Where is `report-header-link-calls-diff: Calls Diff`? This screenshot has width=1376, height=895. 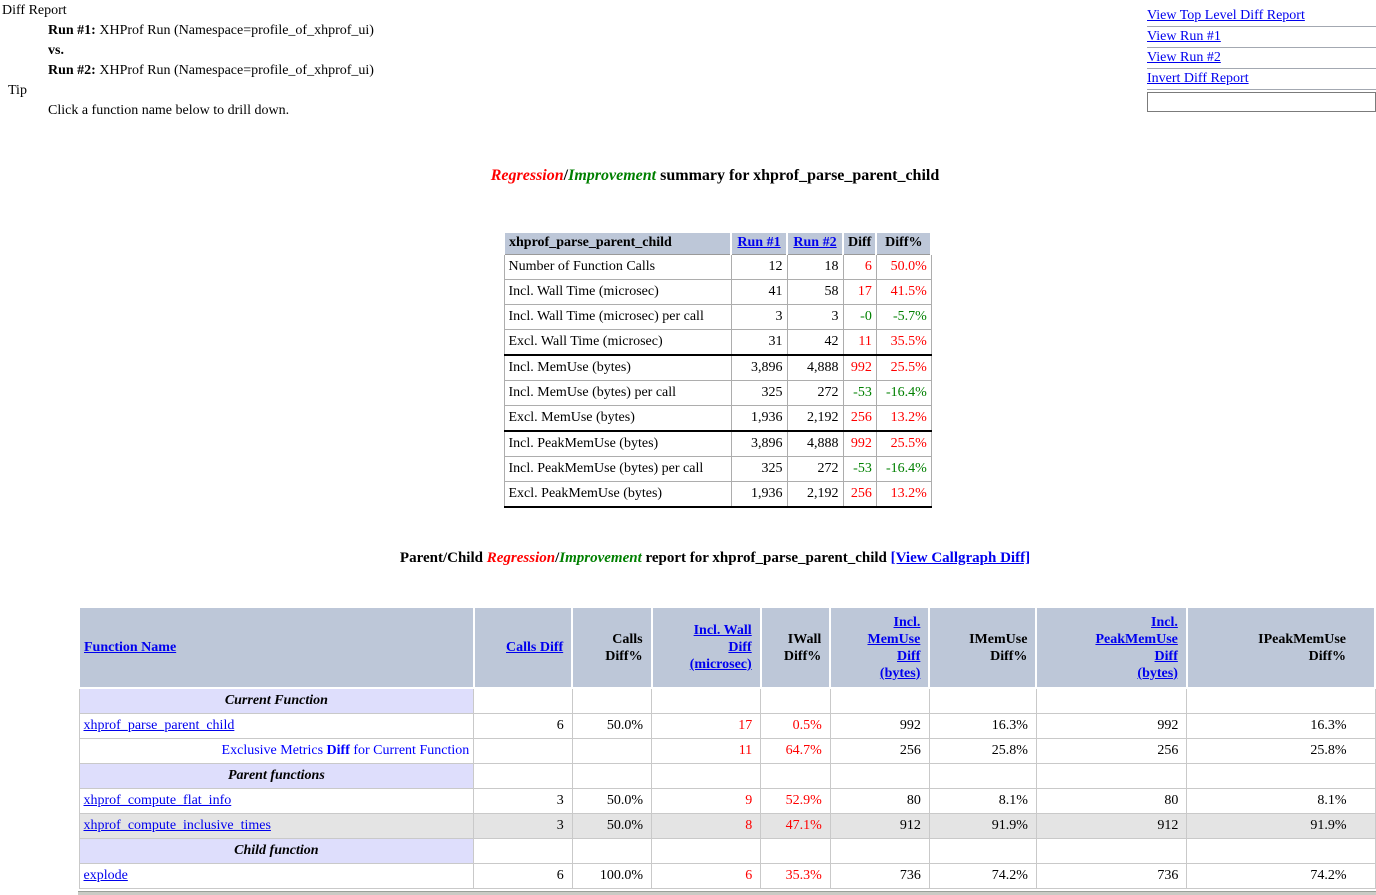 report-header-link-calls-diff: Calls Diff is located at coordinates (535, 647).